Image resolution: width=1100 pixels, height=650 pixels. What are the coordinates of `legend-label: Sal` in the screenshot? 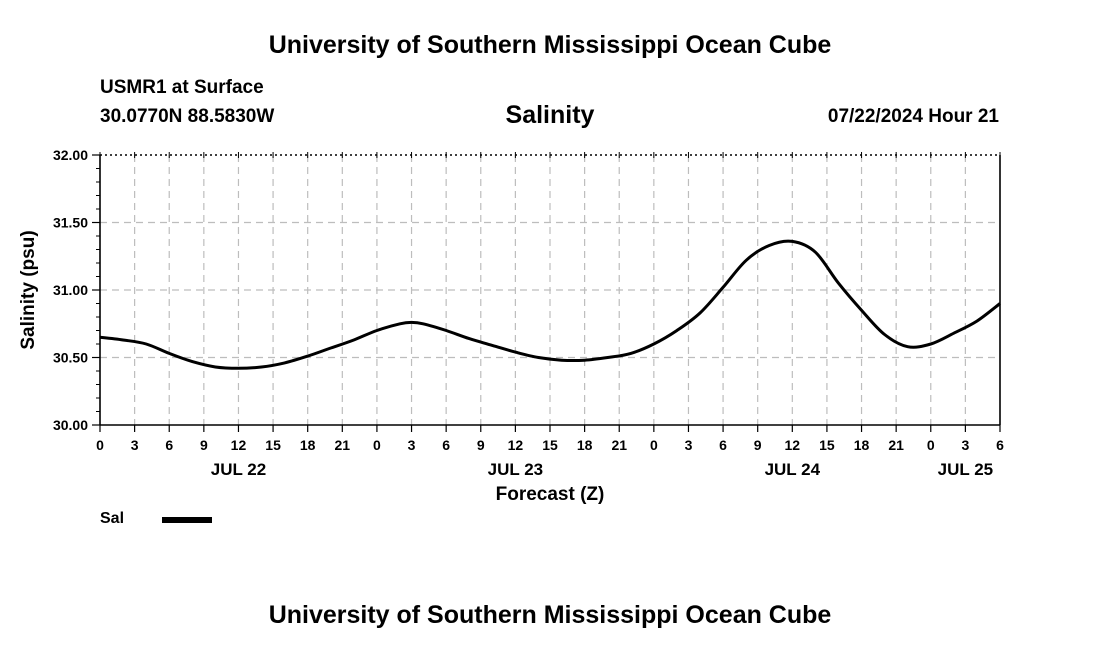 It's located at (112, 518).